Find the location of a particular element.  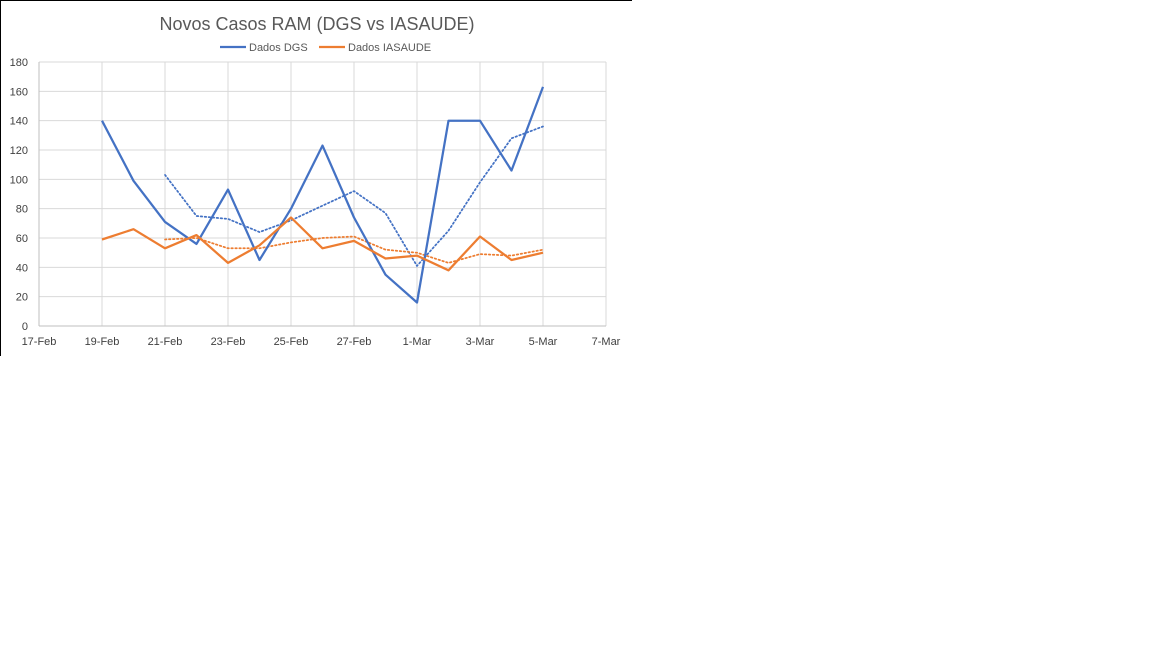

series-lines is located at coordinates (323, 195).